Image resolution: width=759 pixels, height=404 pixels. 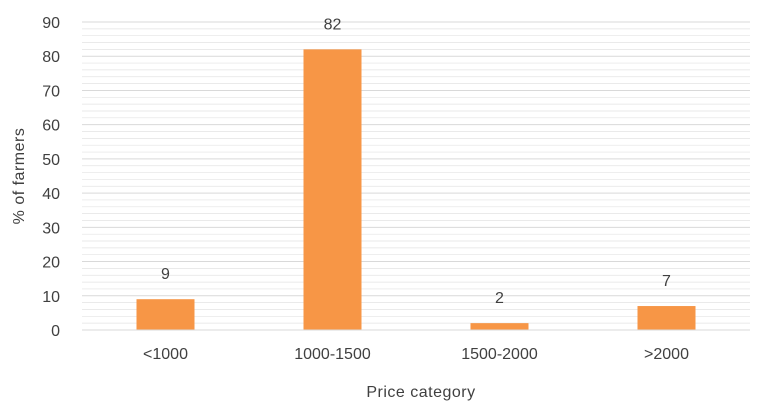 I want to click on x-axis-title: Price category, so click(x=420, y=392).